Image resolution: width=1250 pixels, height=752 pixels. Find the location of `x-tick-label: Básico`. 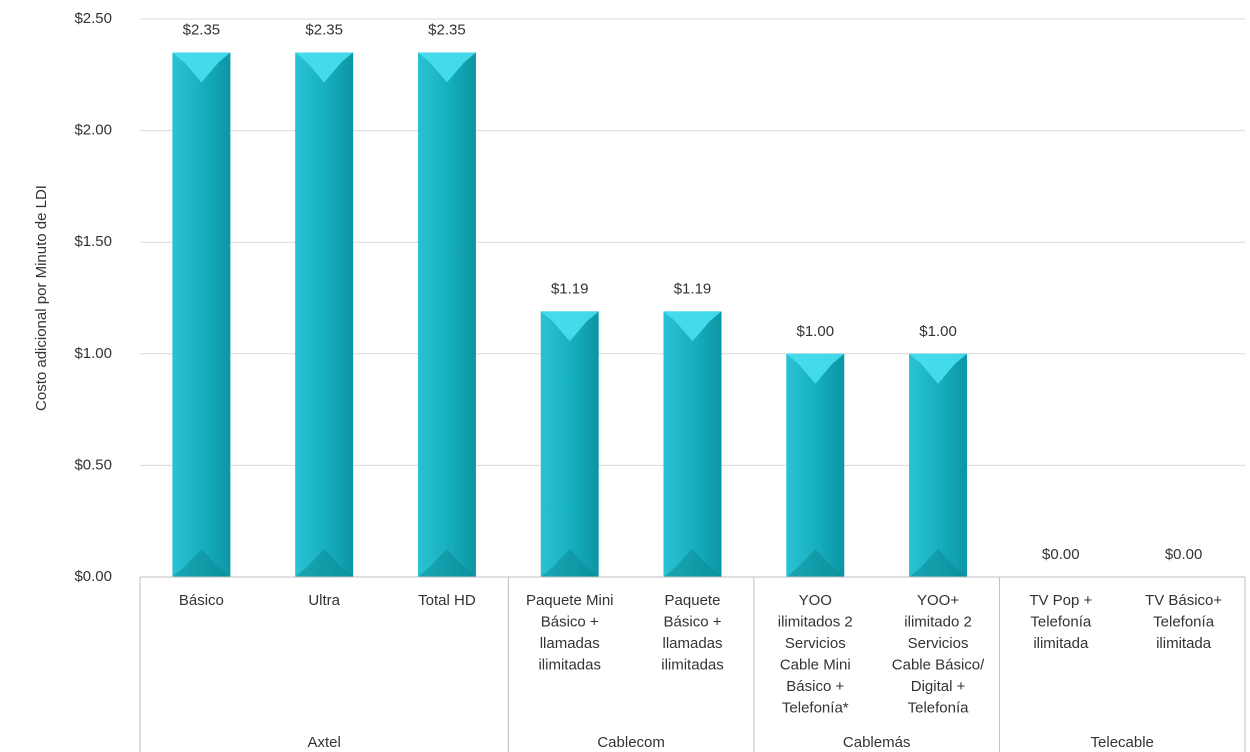

x-tick-label: Básico is located at coordinates (201, 600).